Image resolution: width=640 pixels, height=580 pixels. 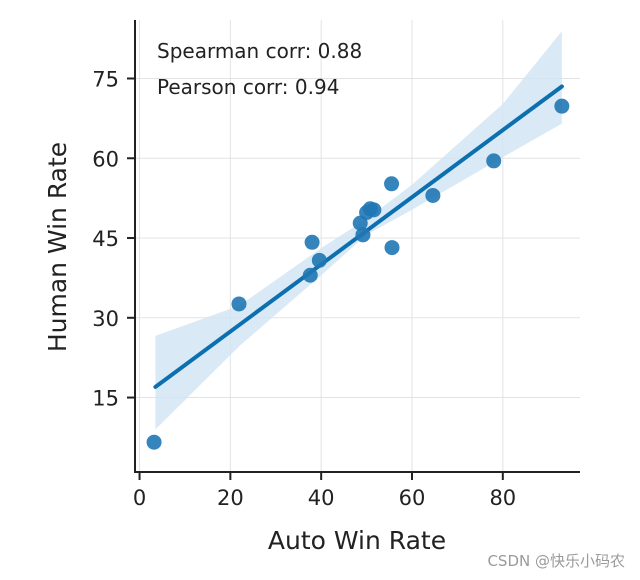 What do you see at coordinates (248, 87) in the screenshot?
I see `pearson-annotation: Pearson corr: 0.94` at bounding box center [248, 87].